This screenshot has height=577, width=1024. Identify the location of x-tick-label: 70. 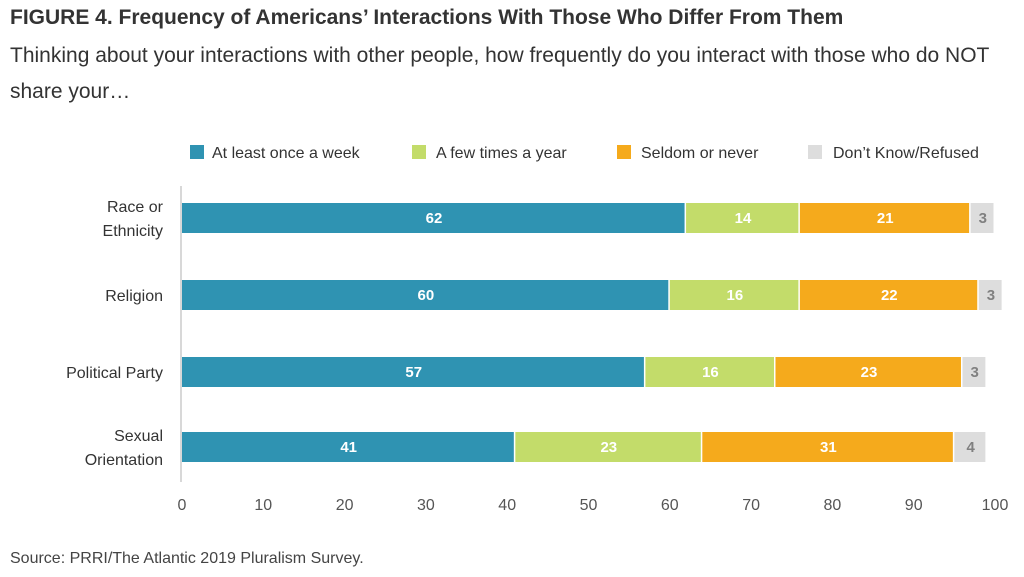
(751, 505).